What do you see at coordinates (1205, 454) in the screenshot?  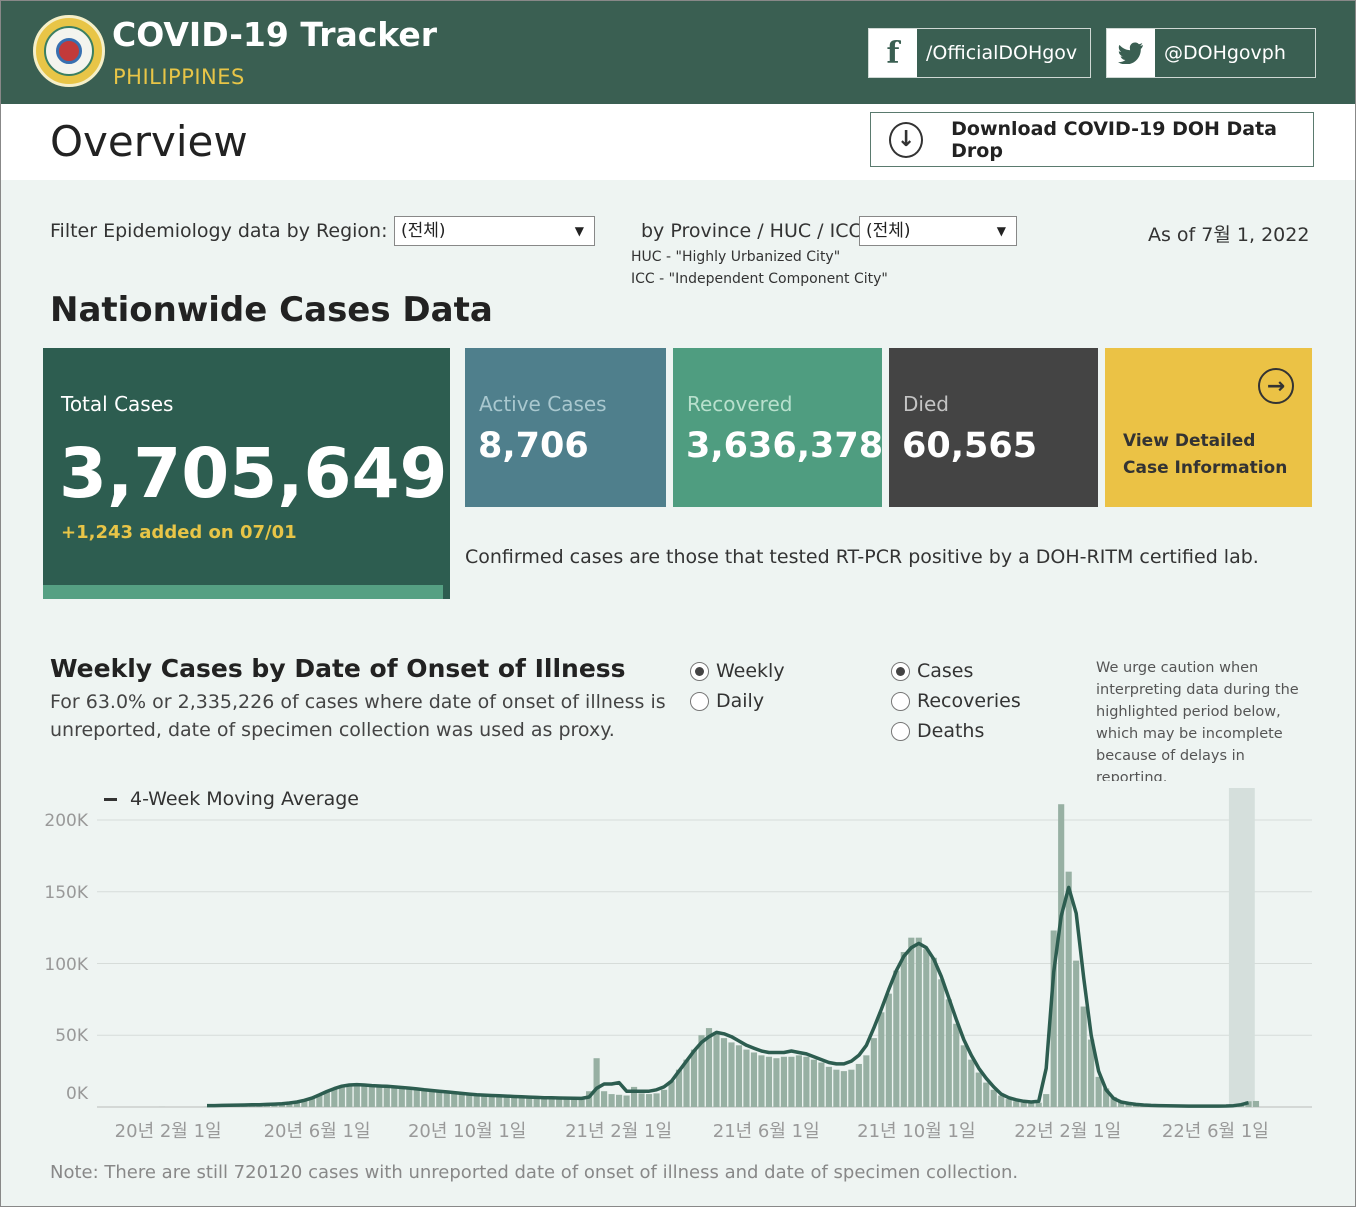 I see `view-detailed-label: View Detailed Case Information` at bounding box center [1205, 454].